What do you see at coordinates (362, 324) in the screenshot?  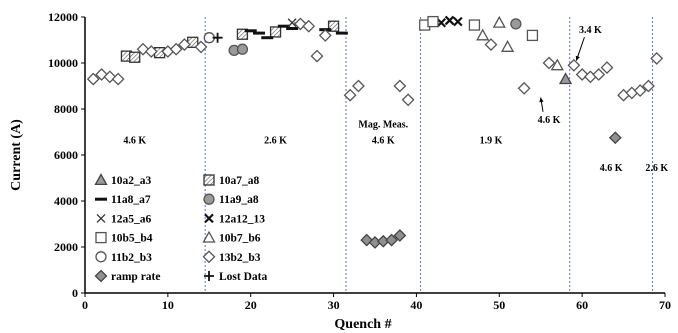 I see `x-axis-label: Quench #` at bounding box center [362, 324].